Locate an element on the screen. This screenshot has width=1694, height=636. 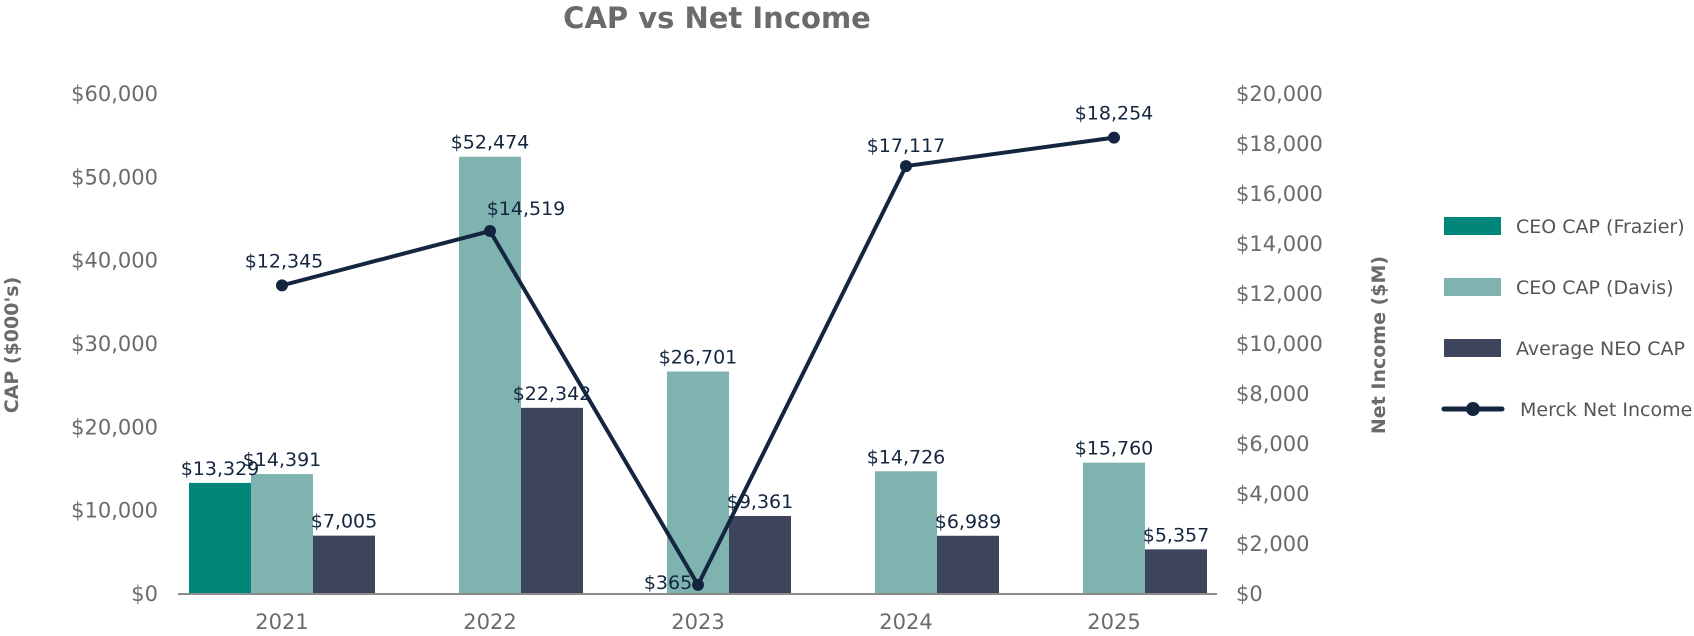
left-tick-label: $40,000 is located at coordinates (114, 261).